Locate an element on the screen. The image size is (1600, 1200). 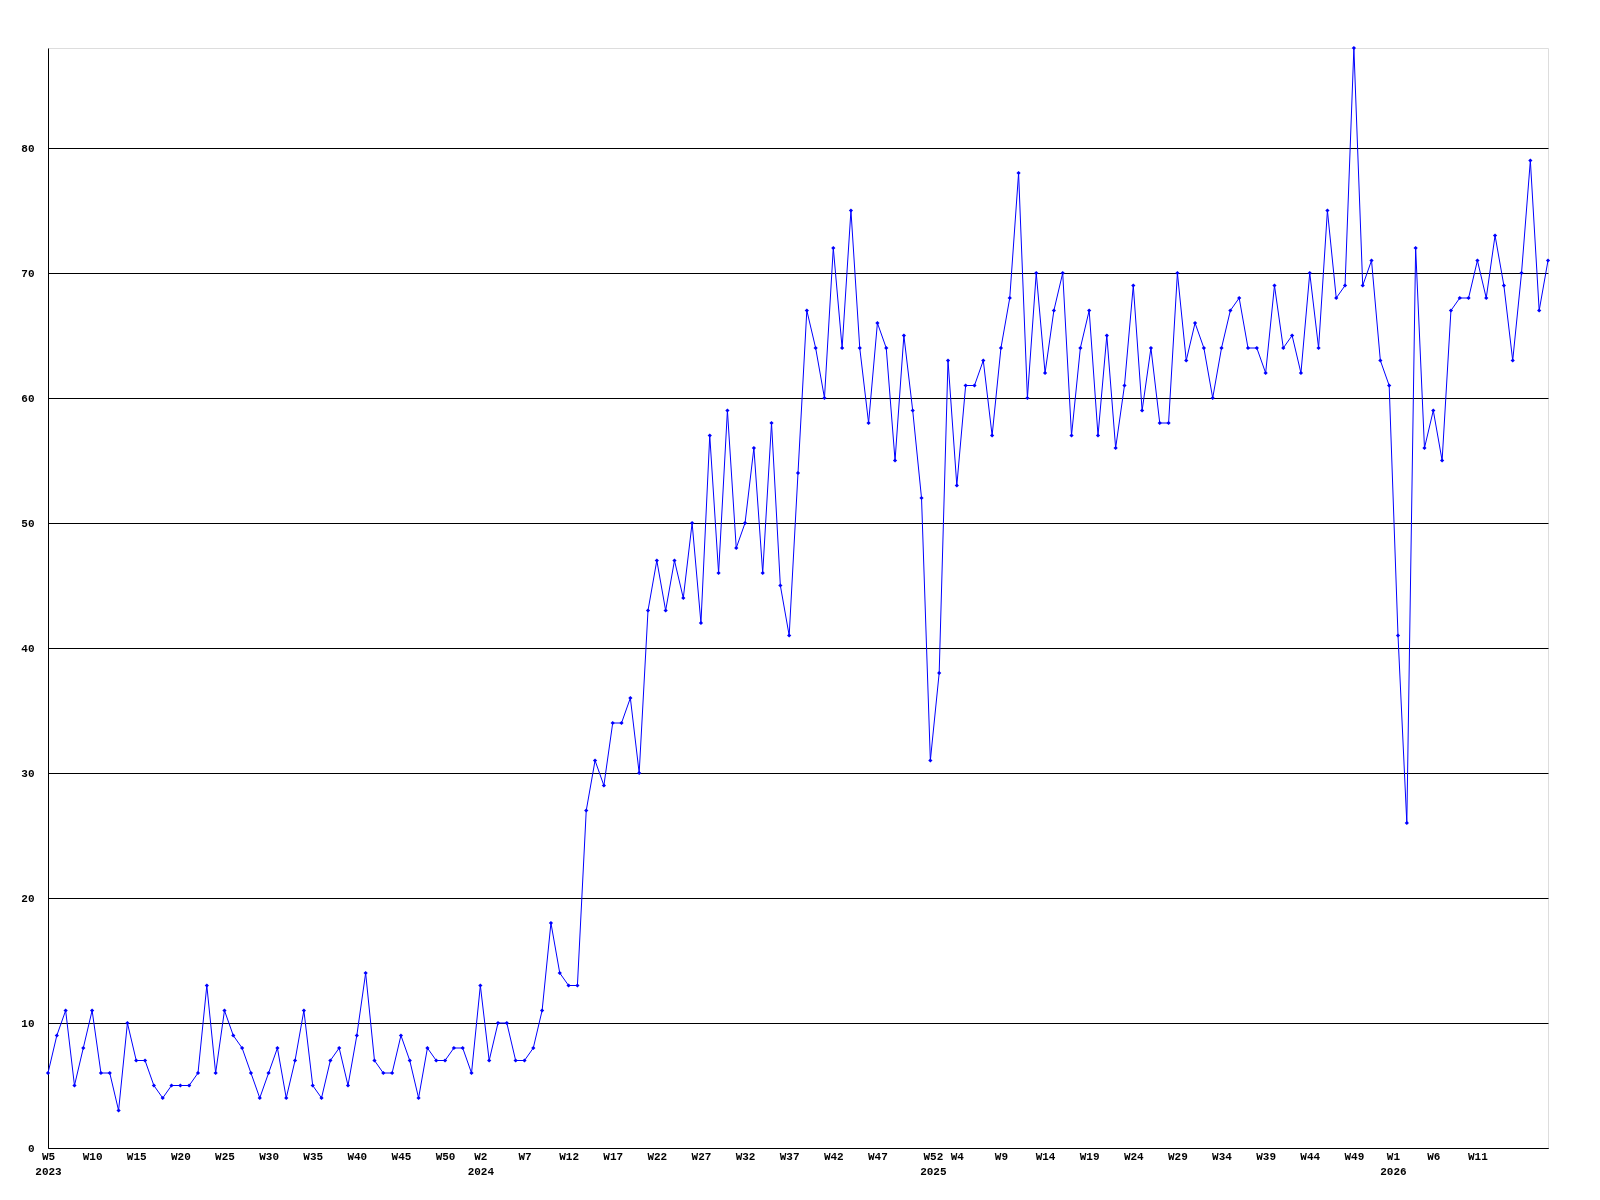
x-tick-label: W39 is located at coordinates (1266, 1156).